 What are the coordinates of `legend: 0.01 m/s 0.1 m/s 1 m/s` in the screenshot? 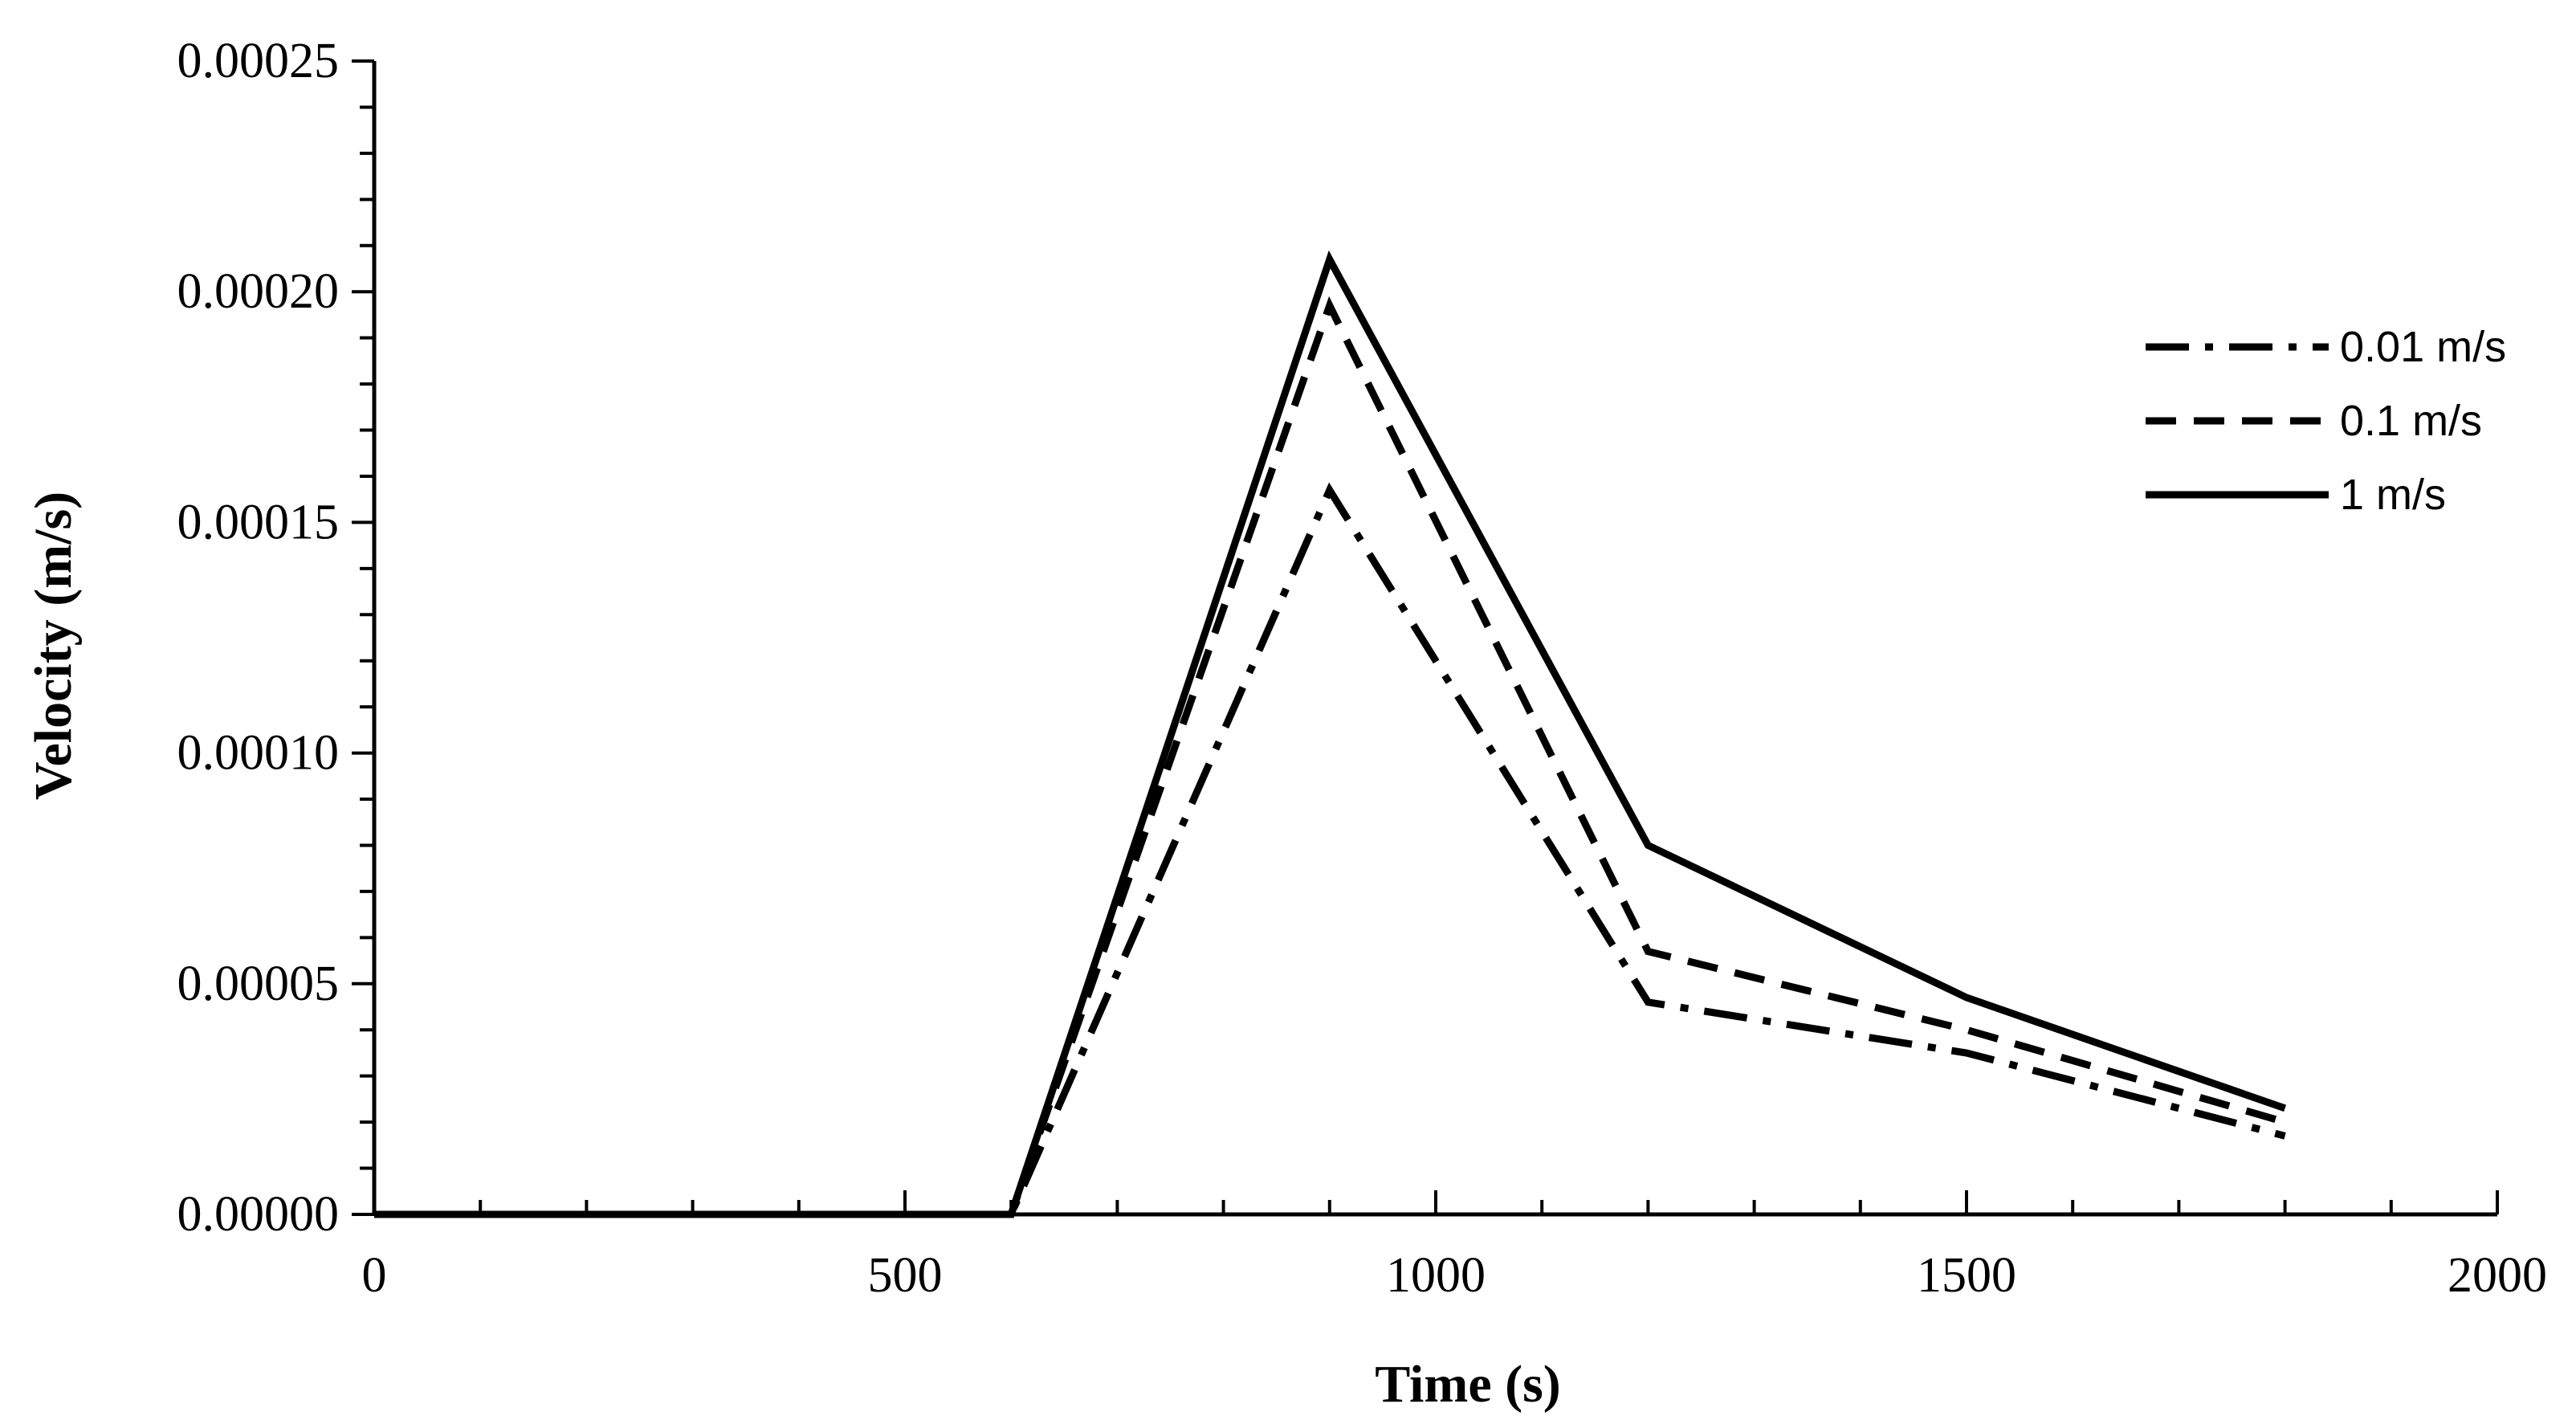 It's located at (2326, 421).